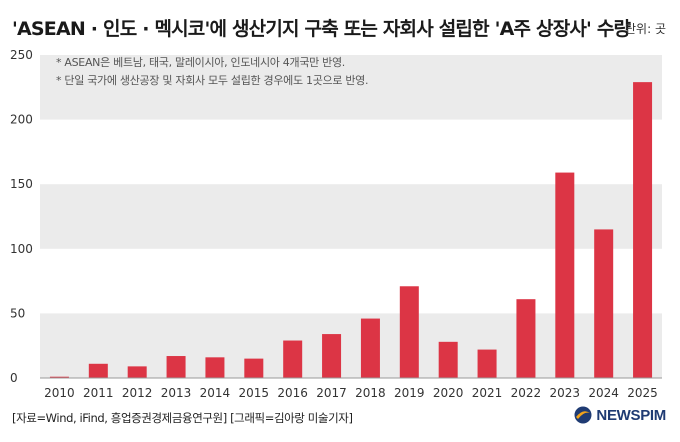 Image resolution: width=680 pixels, height=442 pixels. I want to click on x-tick-label: 2018, so click(370, 393).